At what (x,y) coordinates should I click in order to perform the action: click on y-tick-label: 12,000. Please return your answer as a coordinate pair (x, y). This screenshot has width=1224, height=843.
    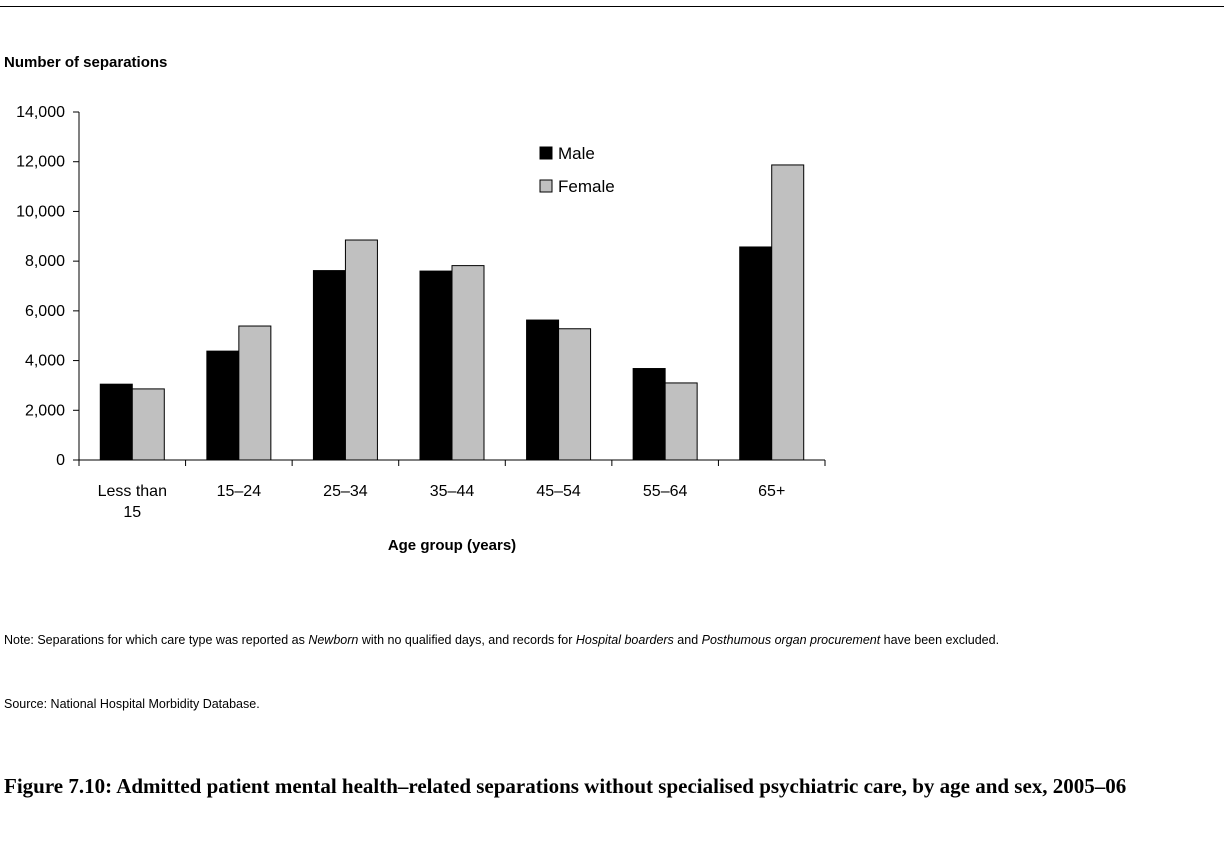
    Looking at the image, I should click on (40, 162).